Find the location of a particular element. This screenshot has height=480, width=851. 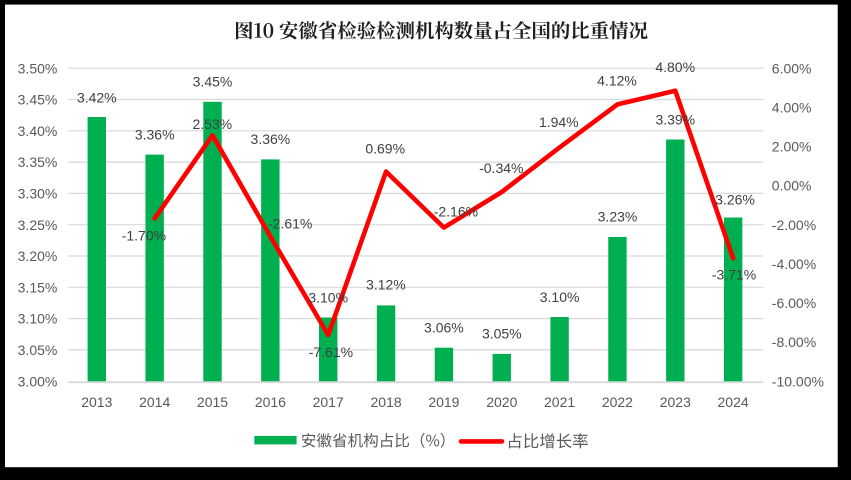

svg-text: 3.06% is located at coordinates (444, 327).